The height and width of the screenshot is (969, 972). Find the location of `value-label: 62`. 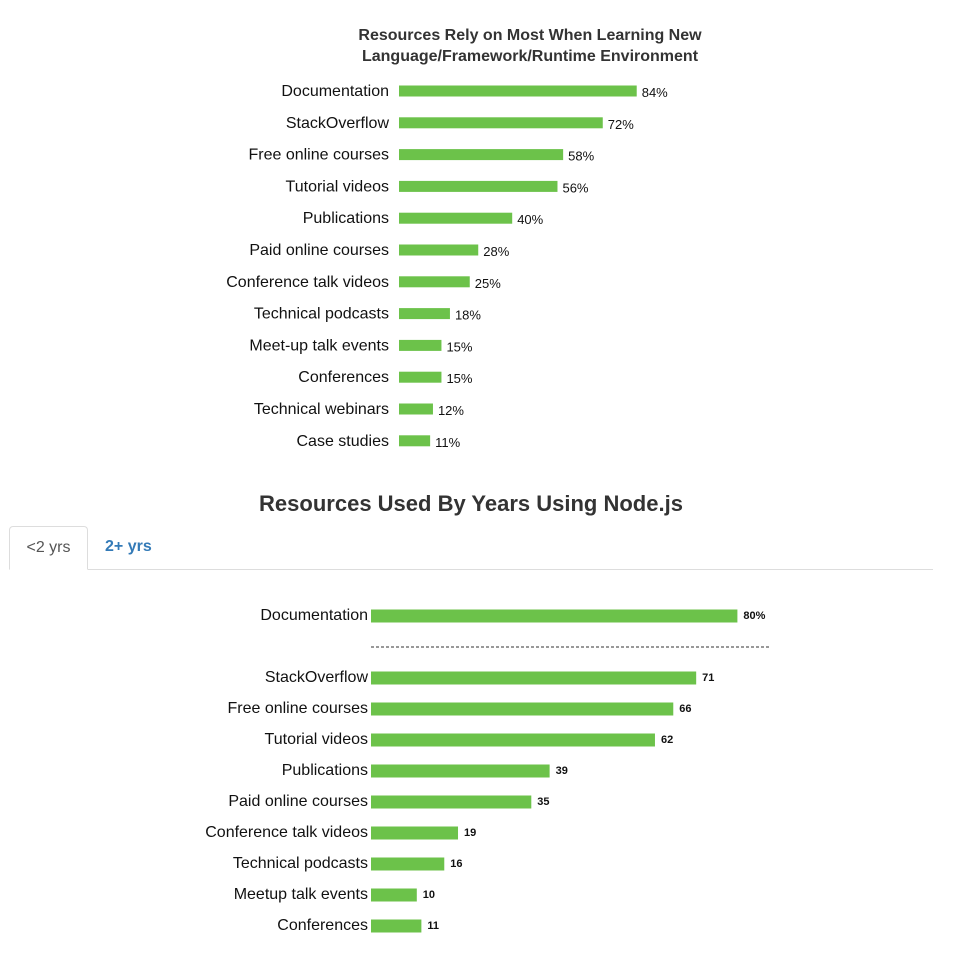

value-label: 62 is located at coordinates (667, 740).